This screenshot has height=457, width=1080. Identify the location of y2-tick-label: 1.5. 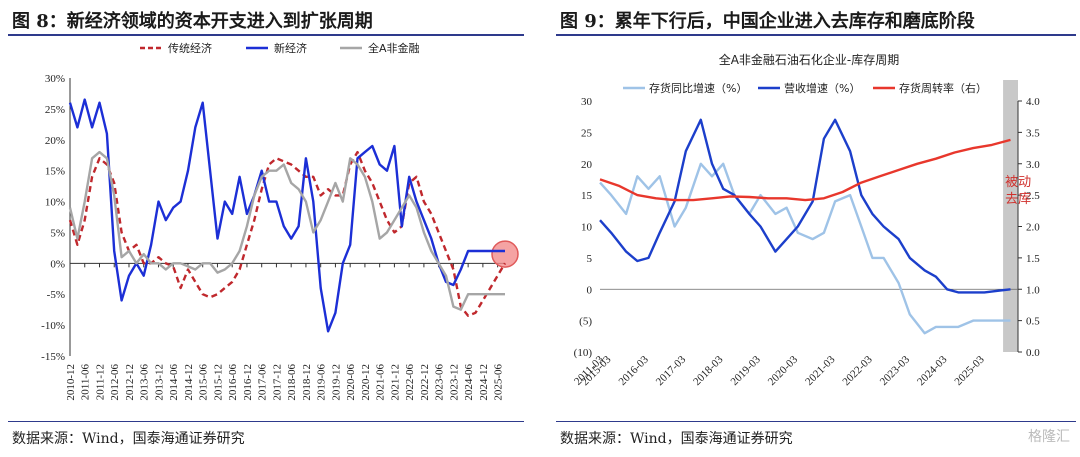
(1033, 259).